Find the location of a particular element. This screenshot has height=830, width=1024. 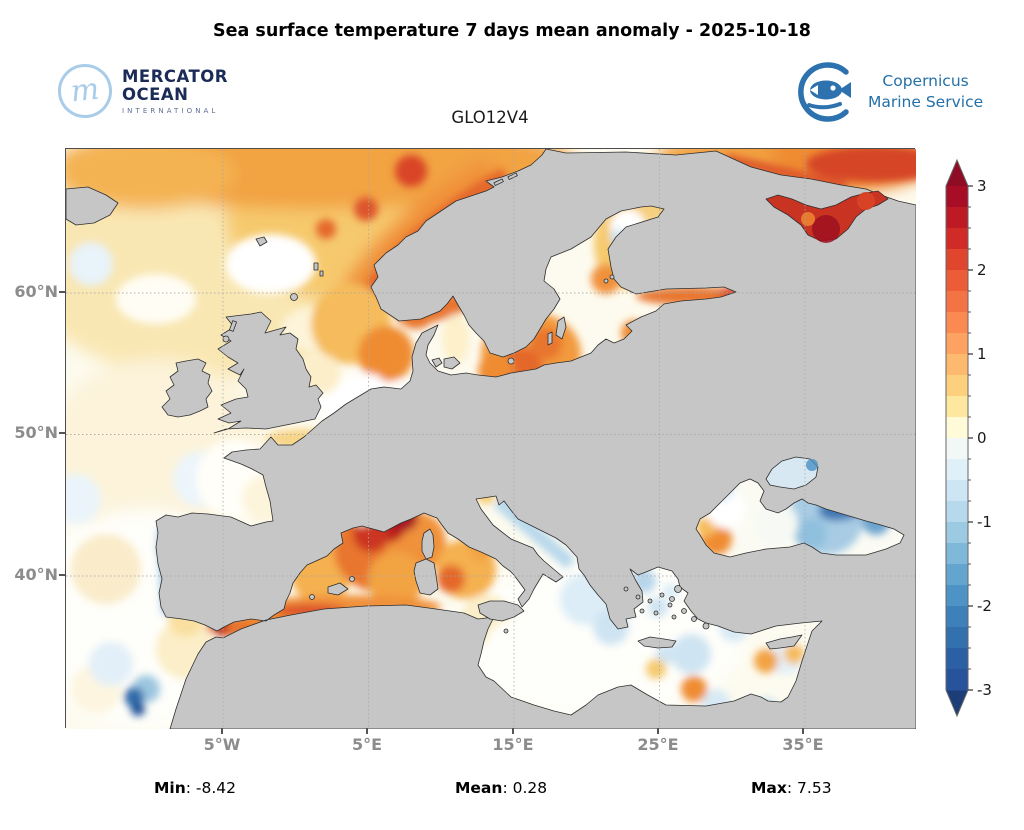

white-sea-overlay is located at coordinates (827, 216).